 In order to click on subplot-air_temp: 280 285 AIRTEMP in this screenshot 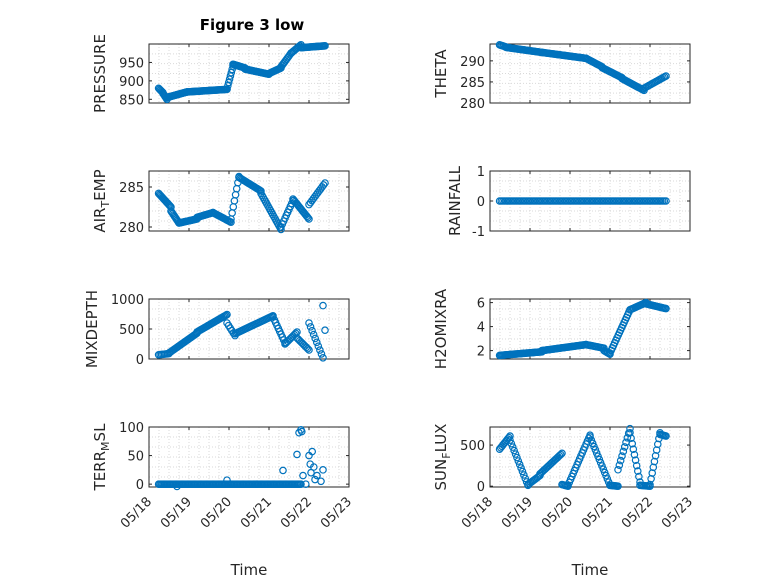, I will do `click(220, 202)`.